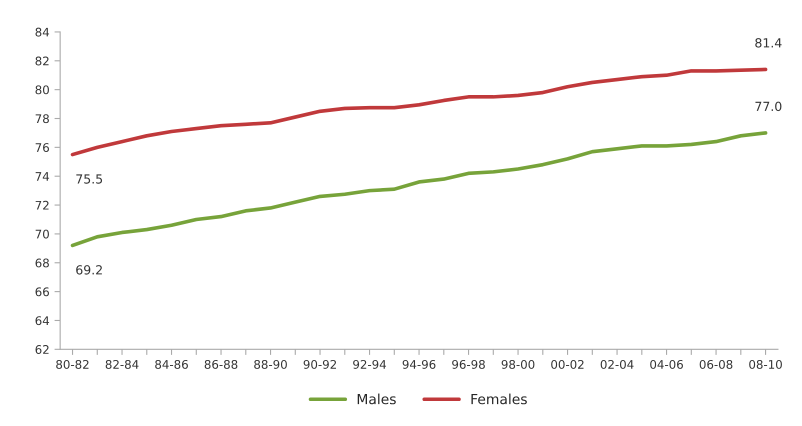  What do you see at coordinates (42, 89) in the screenshot?
I see `y-tick-label: 80` at bounding box center [42, 89].